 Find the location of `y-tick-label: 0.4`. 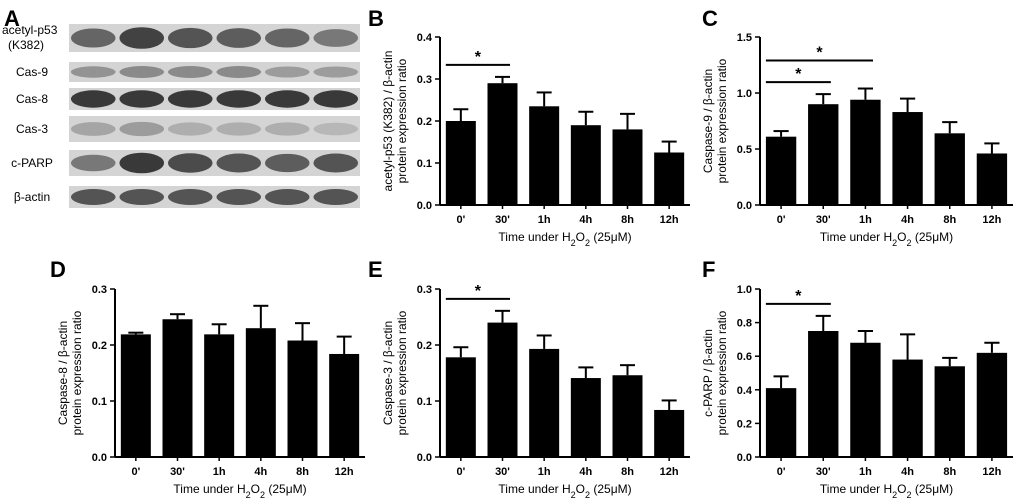

y-tick-label: 0.4 is located at coordinates (745, 391).